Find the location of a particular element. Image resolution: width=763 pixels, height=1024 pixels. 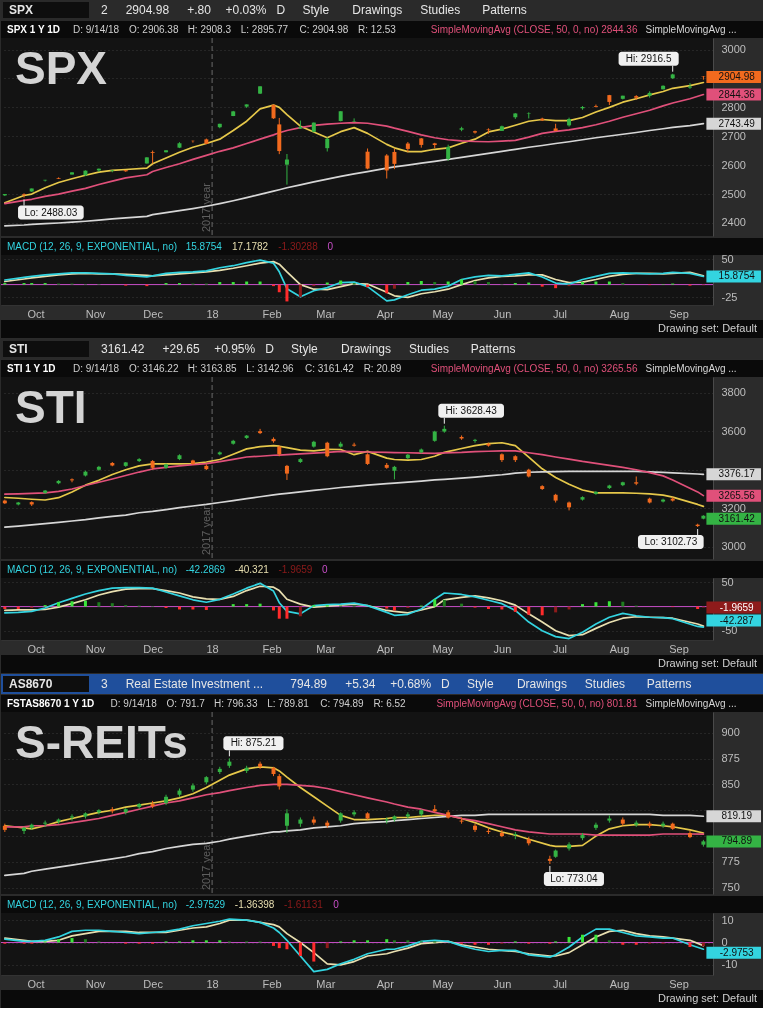

text: O: 3146.22 is located at coordinates (153, 368).